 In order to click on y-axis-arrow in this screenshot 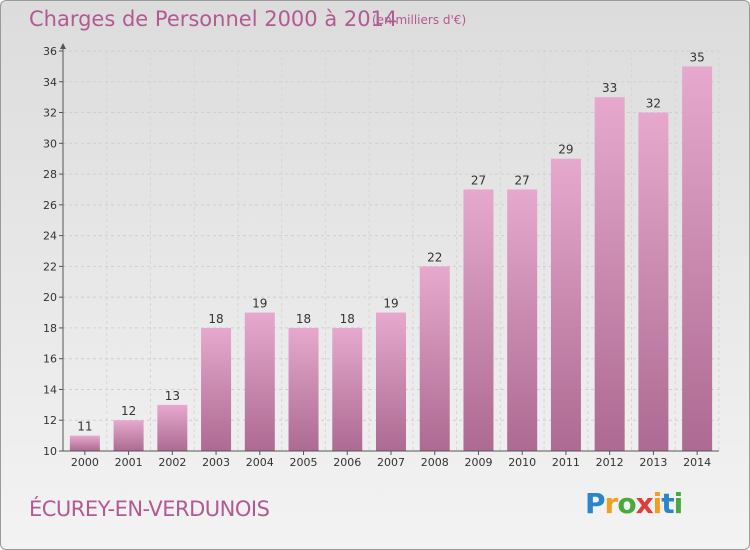, I will do `click(63, 46)`.